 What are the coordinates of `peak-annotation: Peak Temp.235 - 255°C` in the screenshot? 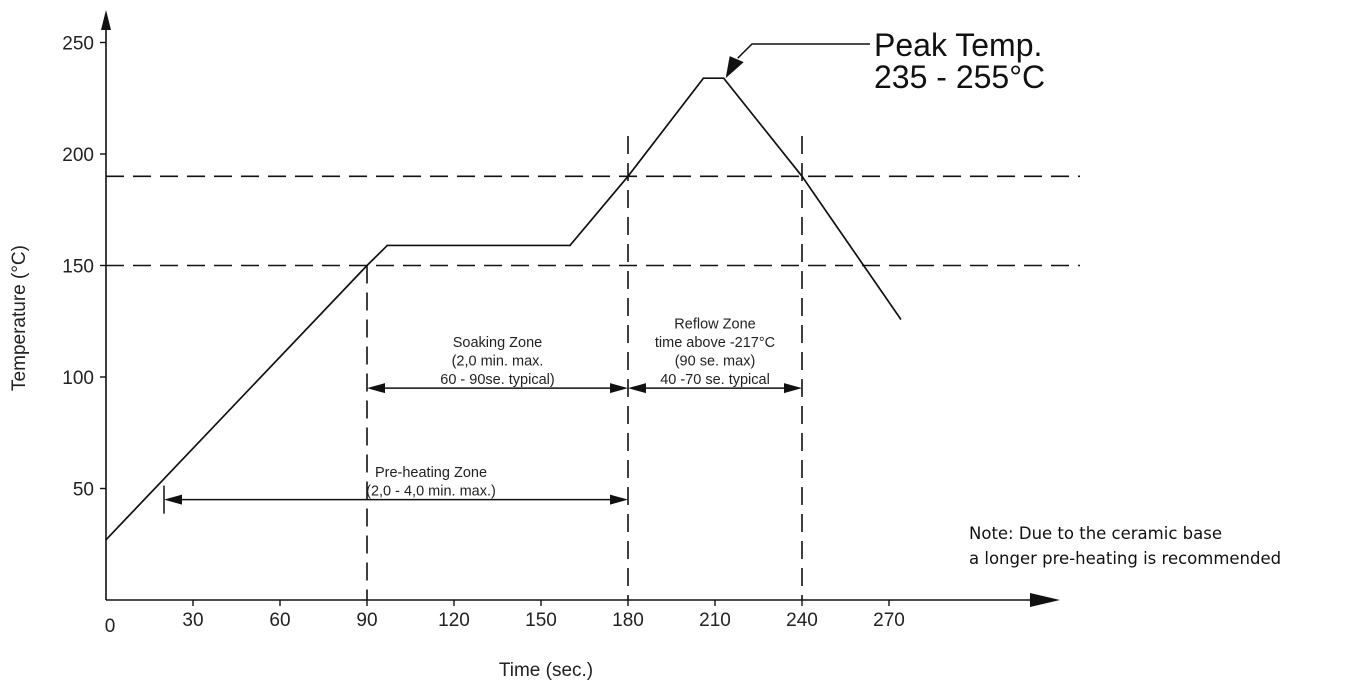 It's located at (885, 61).